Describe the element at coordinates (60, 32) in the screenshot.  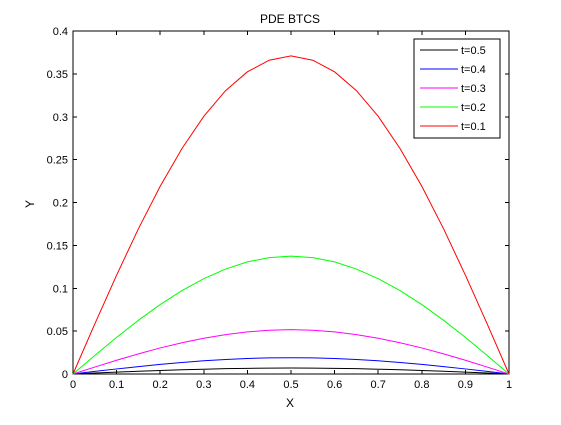
I see `y-tick-label: 0.4` at that location.